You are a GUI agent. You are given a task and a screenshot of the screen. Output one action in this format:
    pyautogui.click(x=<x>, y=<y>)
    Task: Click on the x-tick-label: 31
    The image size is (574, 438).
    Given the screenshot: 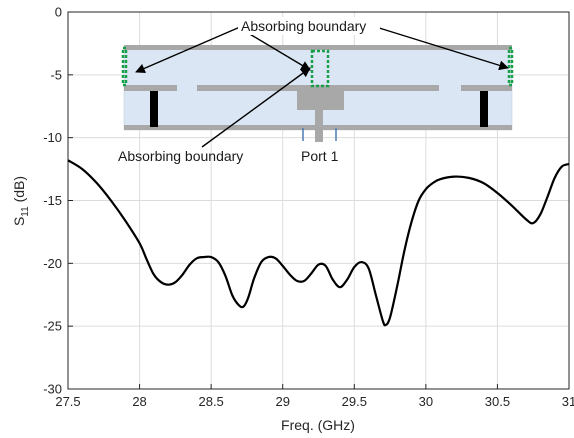 What is the action you would take?
    pyautogui.click(x=568, y=401)
    